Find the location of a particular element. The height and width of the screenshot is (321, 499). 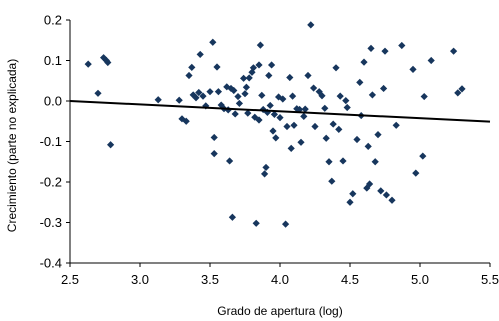

x-tick-labels: 2.5 3.0 3.5 4.0 4.5 5.0 5.5 is located at coordinates (280, 279).